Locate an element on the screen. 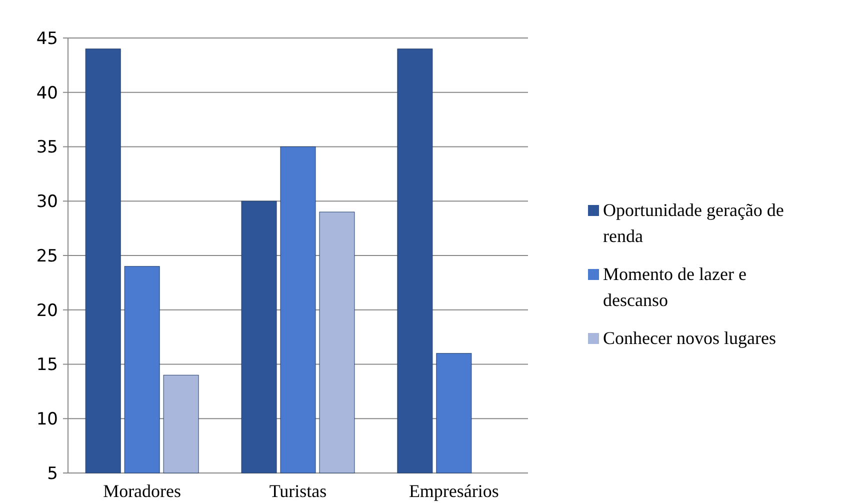  y-tick-label: 15 is located at coordinates (47, 365).